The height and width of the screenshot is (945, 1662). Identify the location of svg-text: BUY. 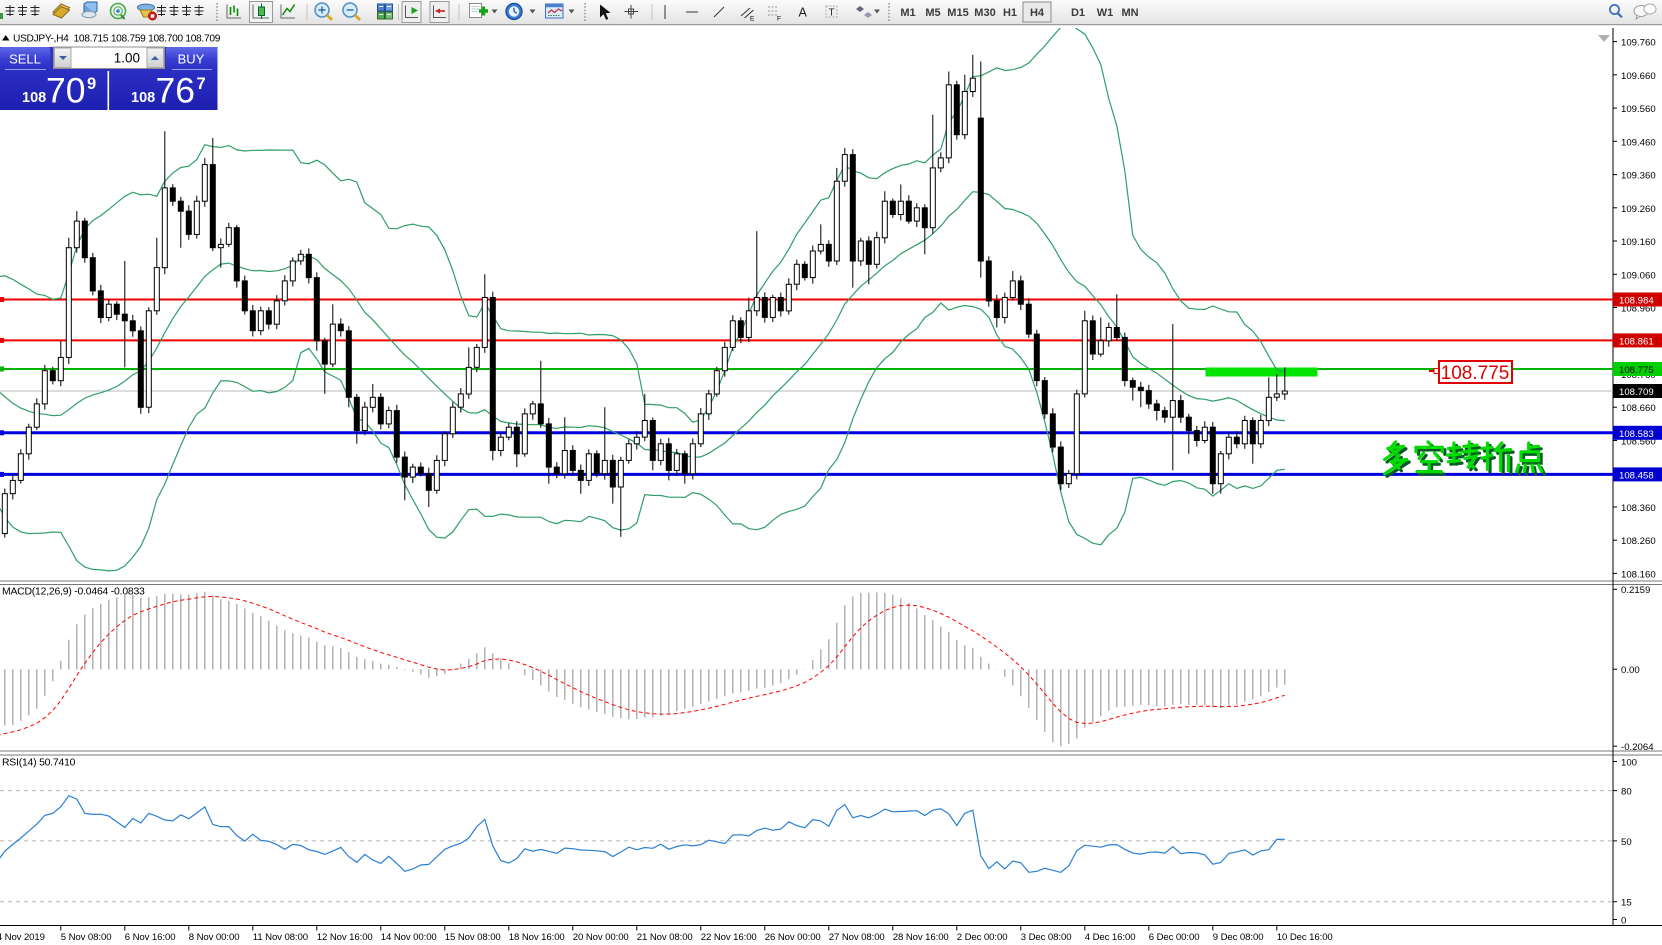
(191, 59).